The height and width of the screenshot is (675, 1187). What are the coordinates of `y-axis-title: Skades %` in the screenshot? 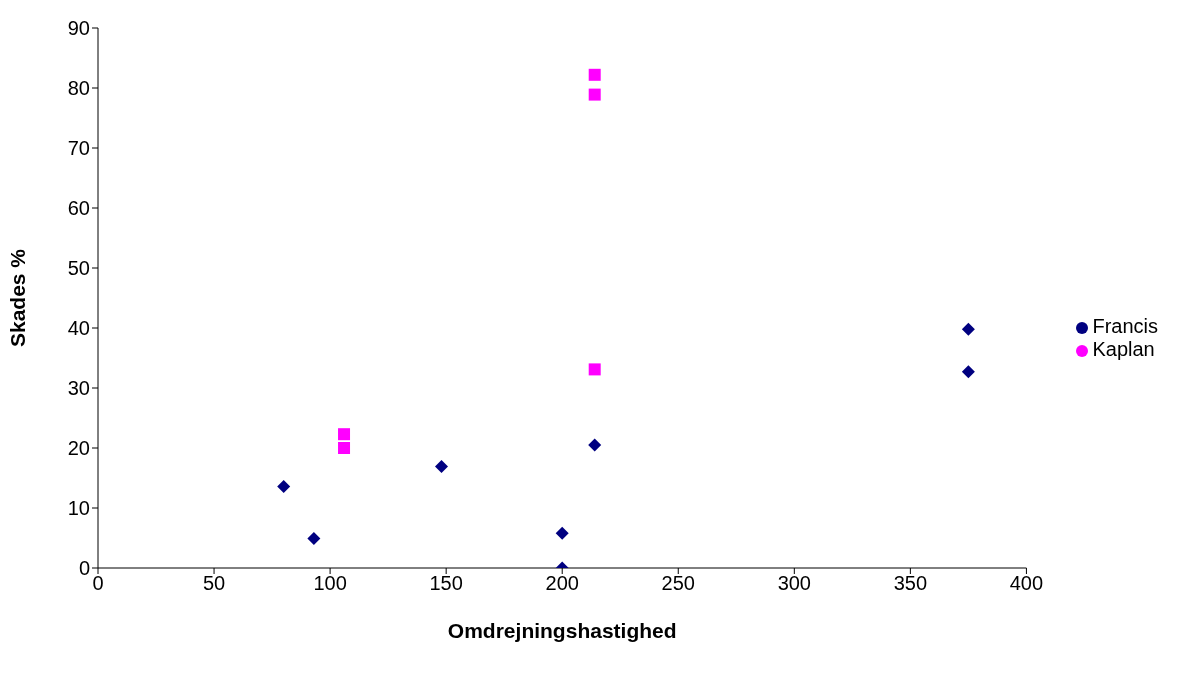 It's located at (18, 298).